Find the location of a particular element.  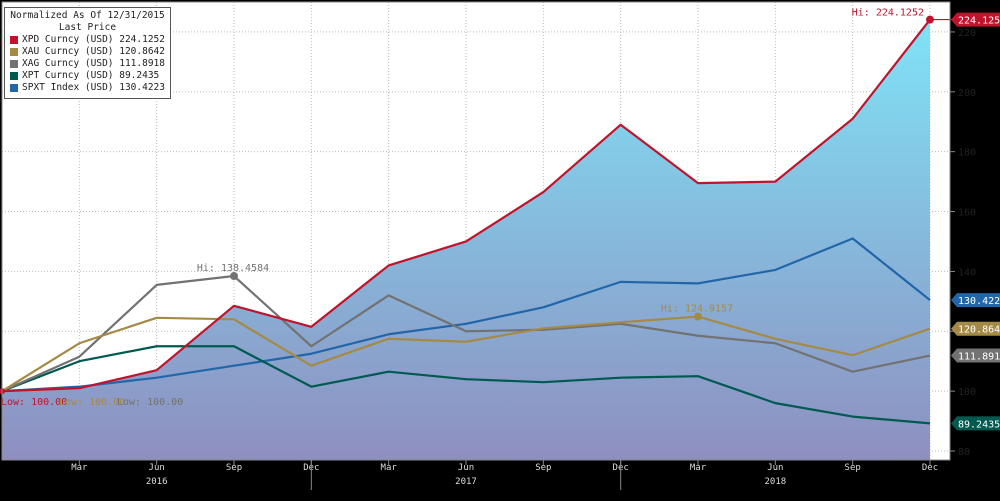

y-tick-label: 220 is located at coordinates (967, 33).